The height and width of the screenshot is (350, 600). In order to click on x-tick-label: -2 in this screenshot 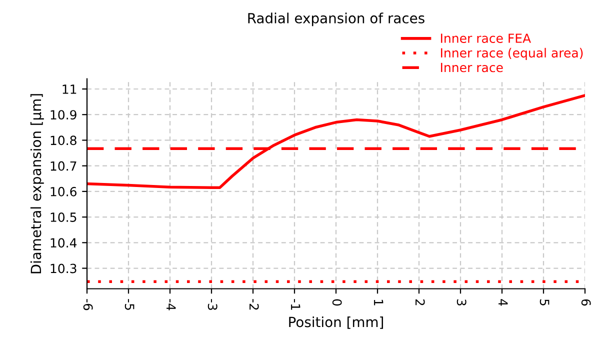, I will do `click(254, 304)`.